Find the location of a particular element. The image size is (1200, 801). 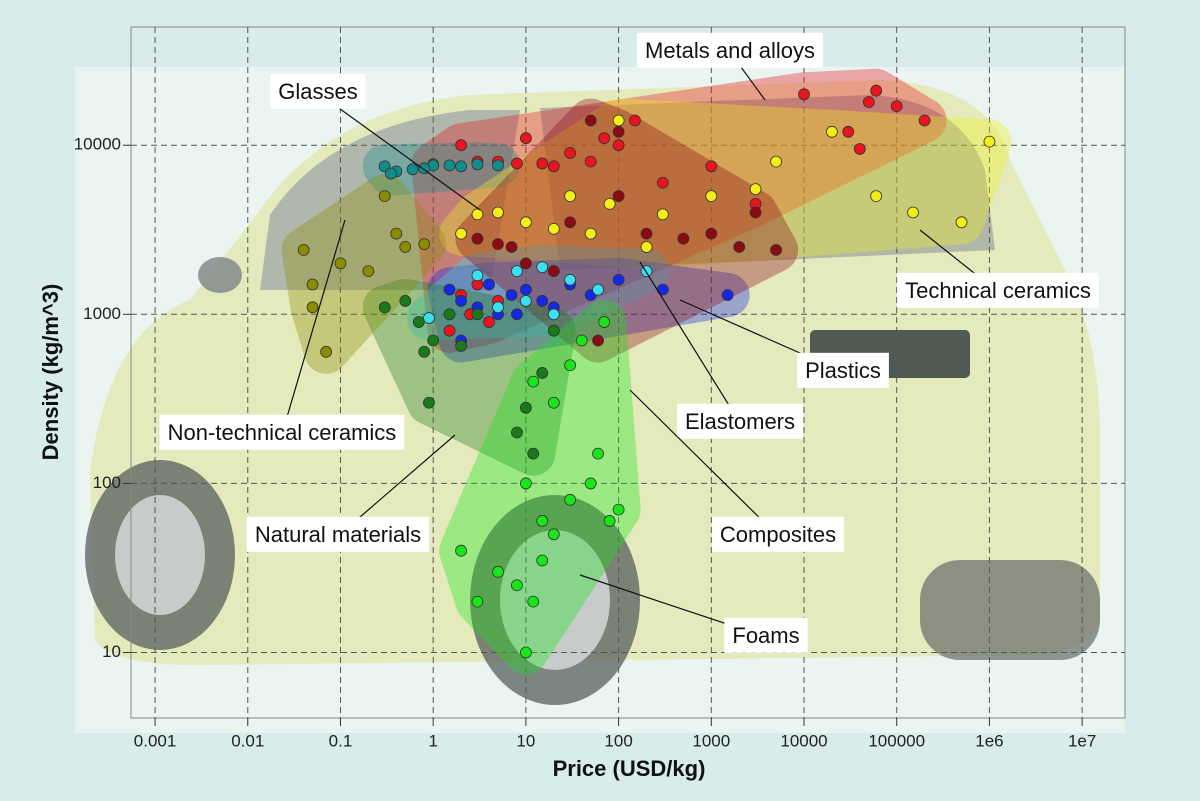

family-label: Plastics is located at coordinates (843, 370).